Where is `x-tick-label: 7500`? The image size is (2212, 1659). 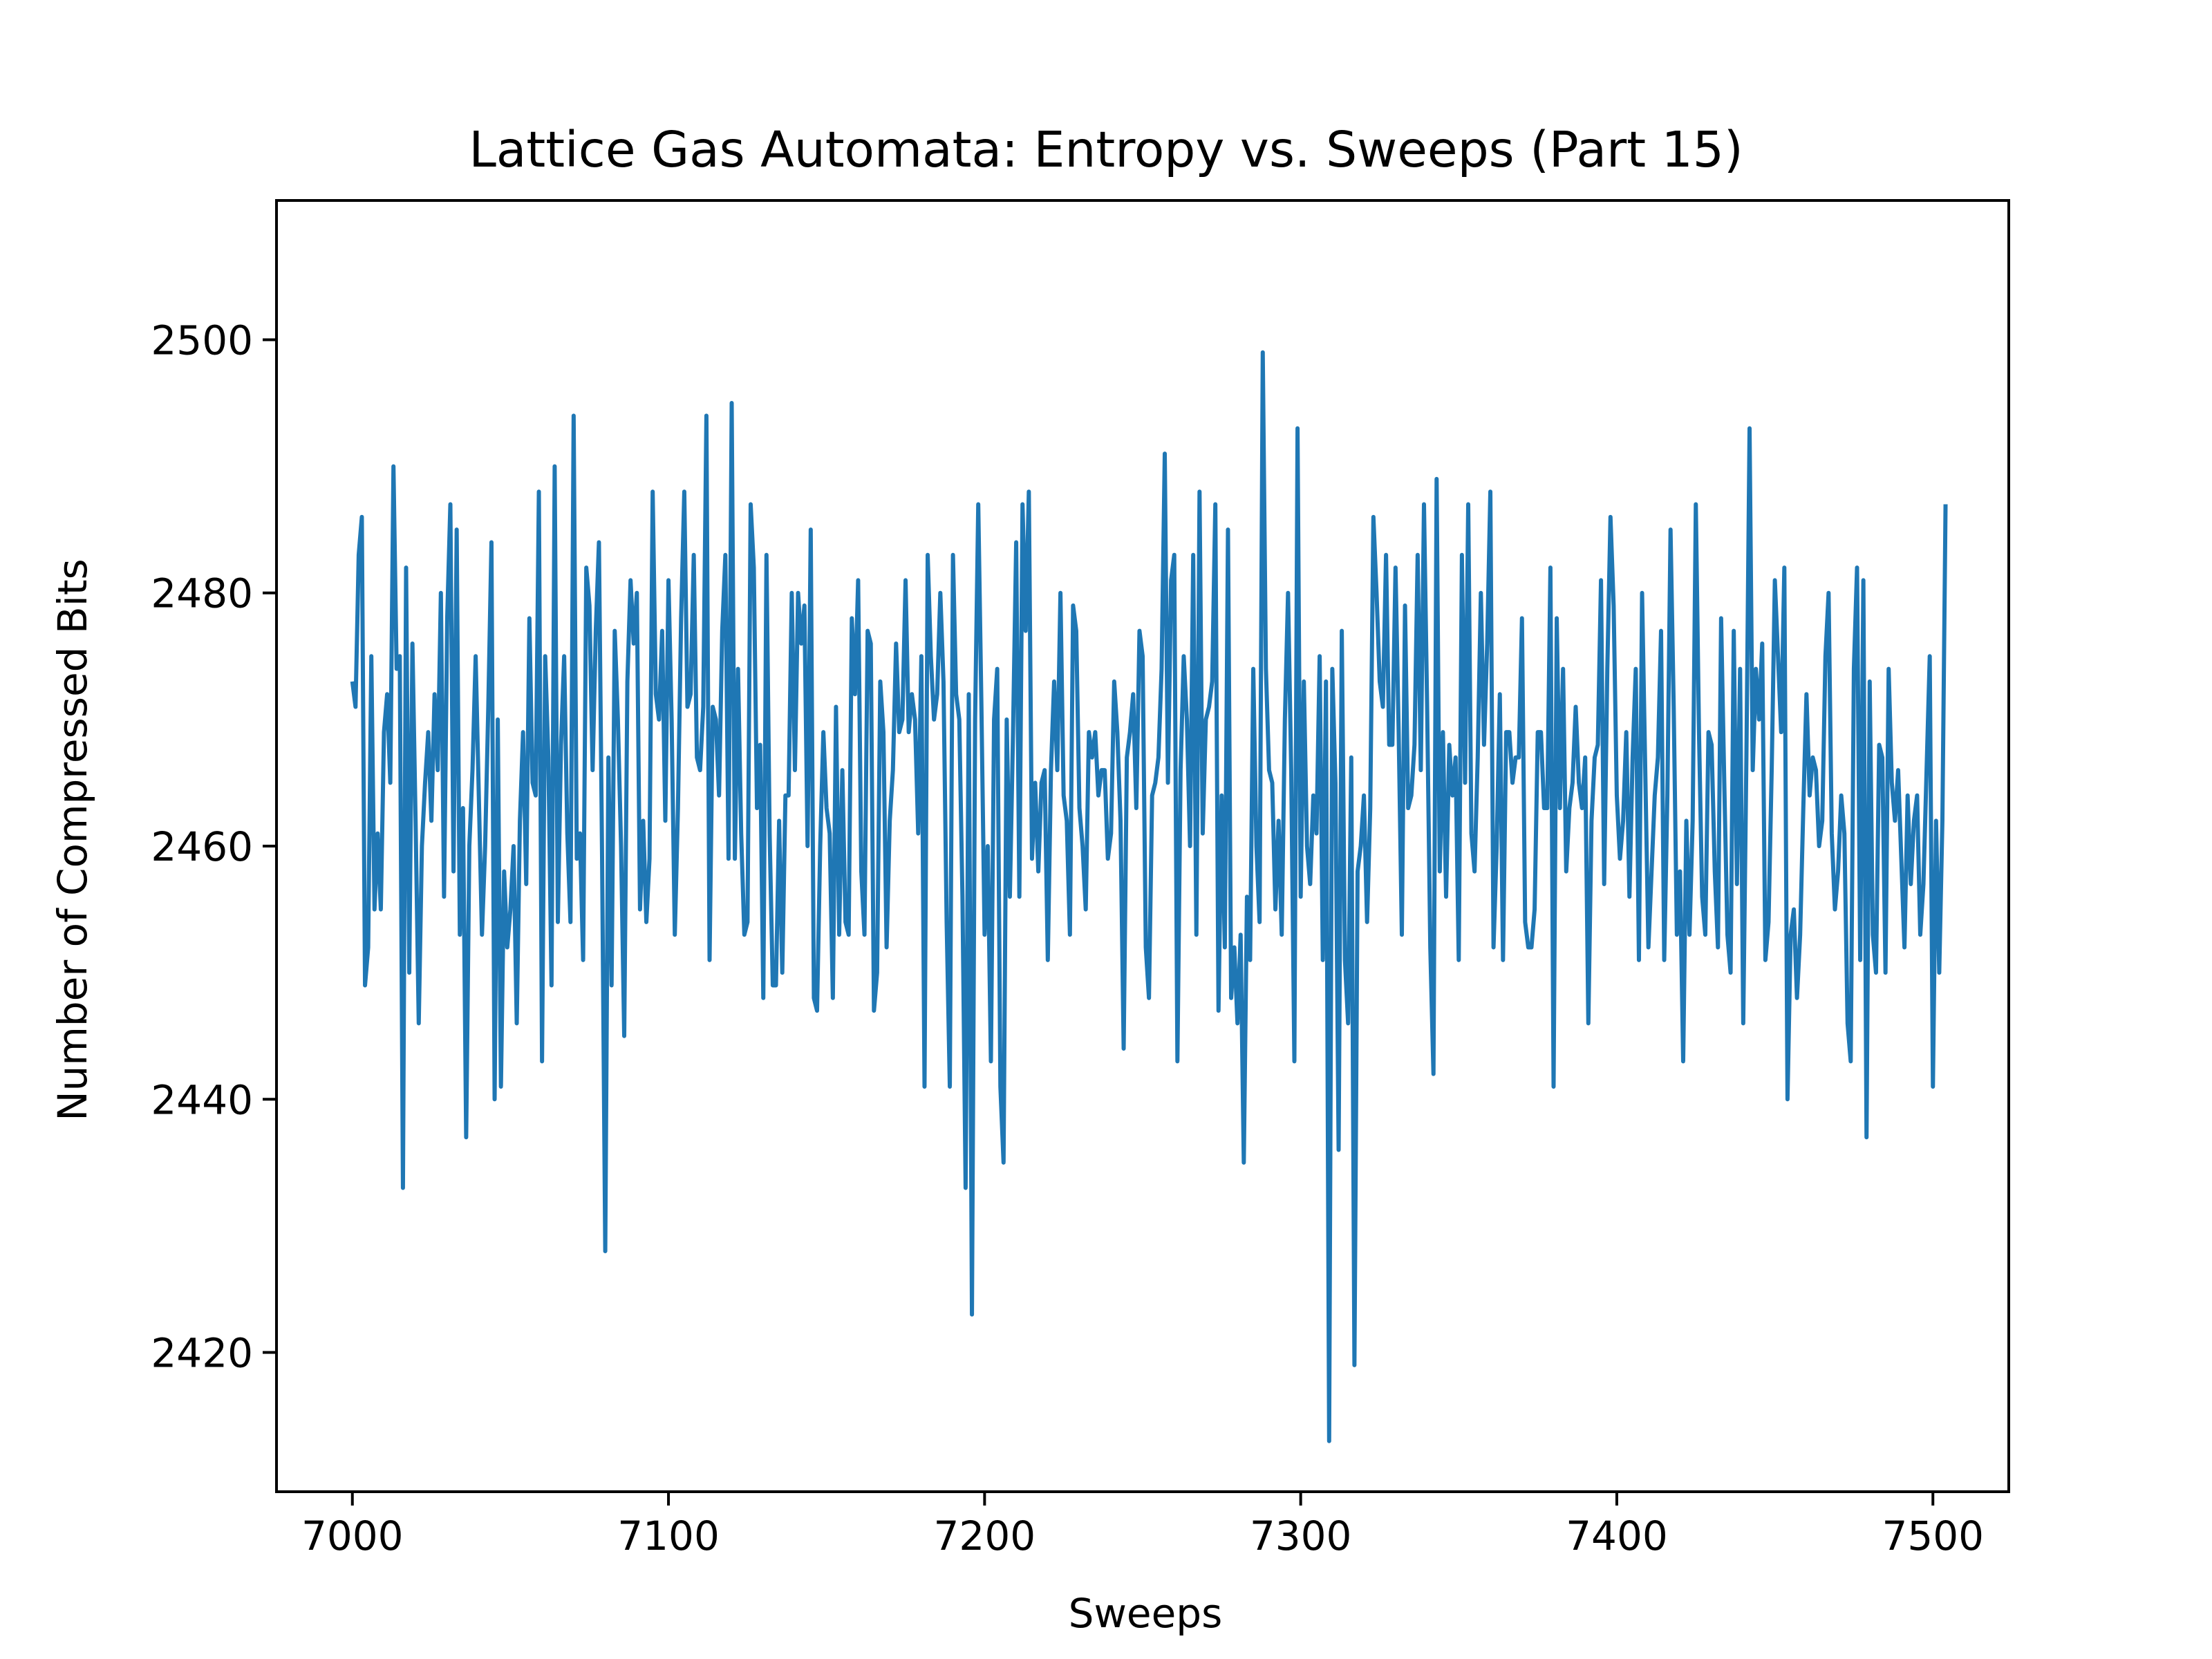
x-tick-label: 7500 is located at coordinates (1933, 1535).